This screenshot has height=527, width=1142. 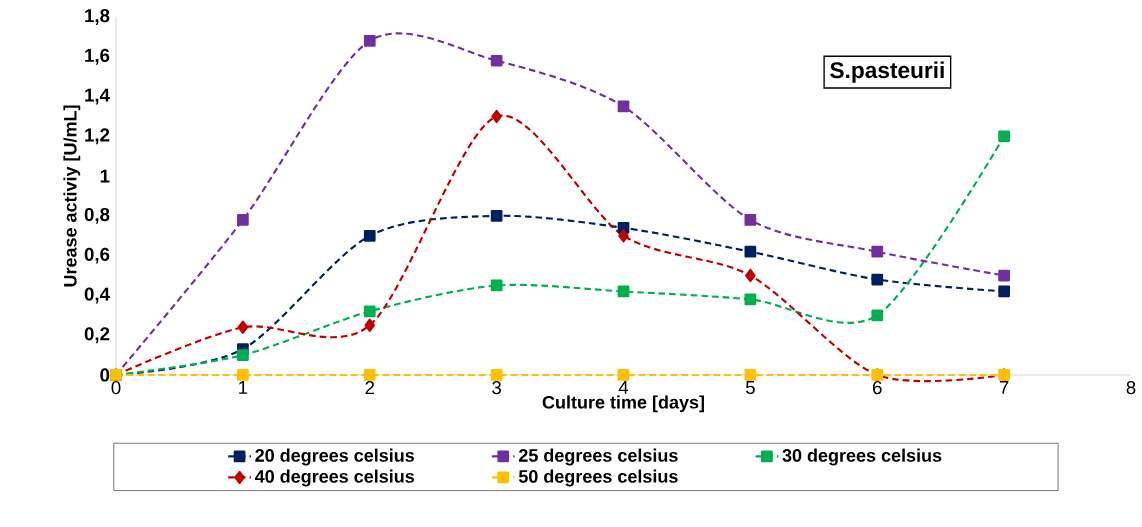 What do you see at coordinates (105, 375) in the screenshot?
I see `y-tick-label: 0` at bounding box center [105, 375].